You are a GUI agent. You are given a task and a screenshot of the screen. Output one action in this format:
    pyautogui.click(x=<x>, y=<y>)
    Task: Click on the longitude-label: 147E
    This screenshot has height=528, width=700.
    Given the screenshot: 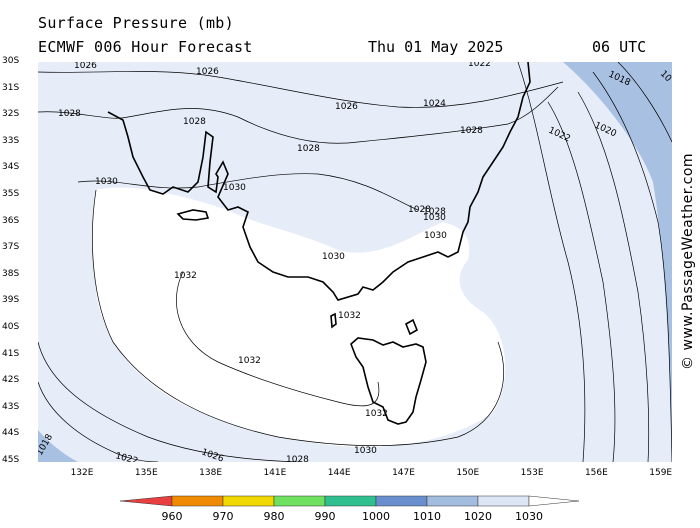 What is the action you would take?
    pyautogui.click(x=403, y=473)
    